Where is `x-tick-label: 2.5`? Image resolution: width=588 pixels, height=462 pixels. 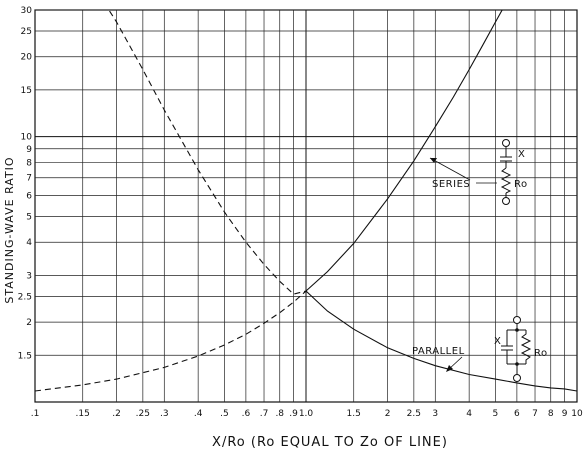
x-tick-label: 2.5 is located at coordinates (414, 414).